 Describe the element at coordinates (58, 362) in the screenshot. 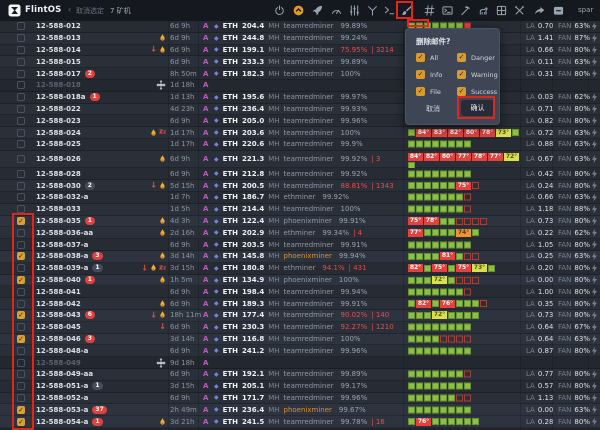

I see `rig-name: 12-588-049` at that location.